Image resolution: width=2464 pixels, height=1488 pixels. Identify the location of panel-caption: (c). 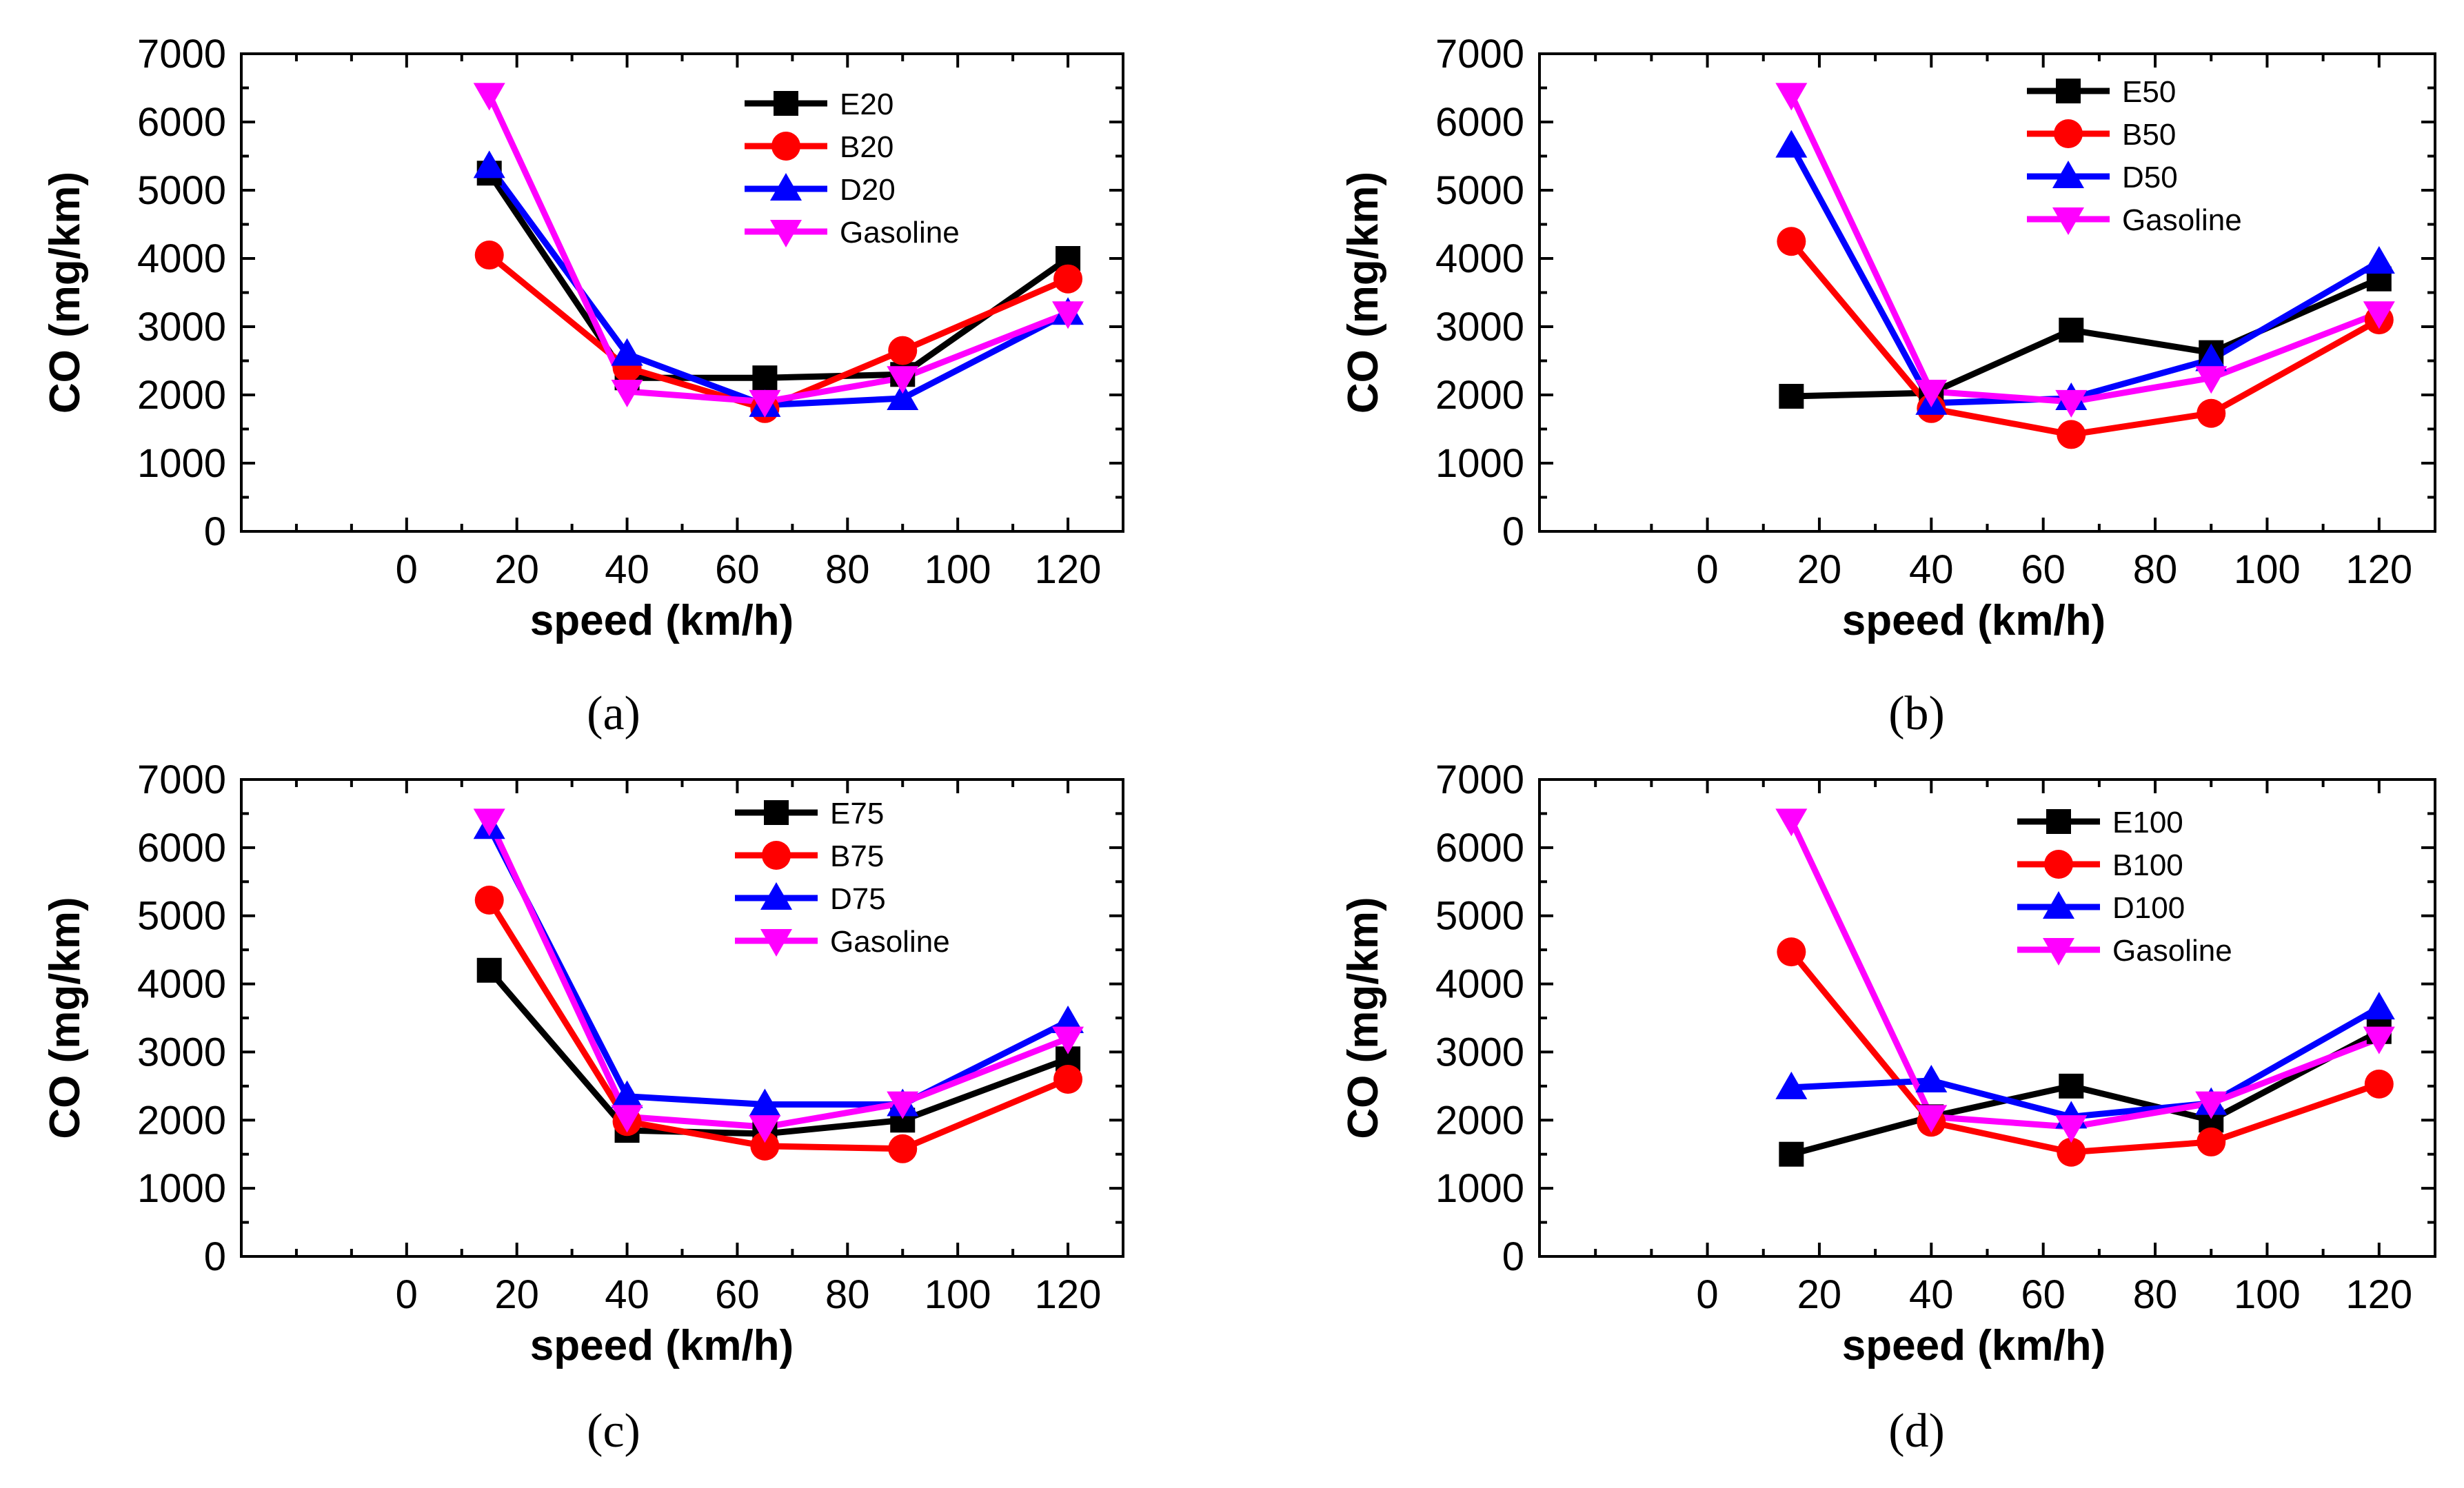
(613, 1431).